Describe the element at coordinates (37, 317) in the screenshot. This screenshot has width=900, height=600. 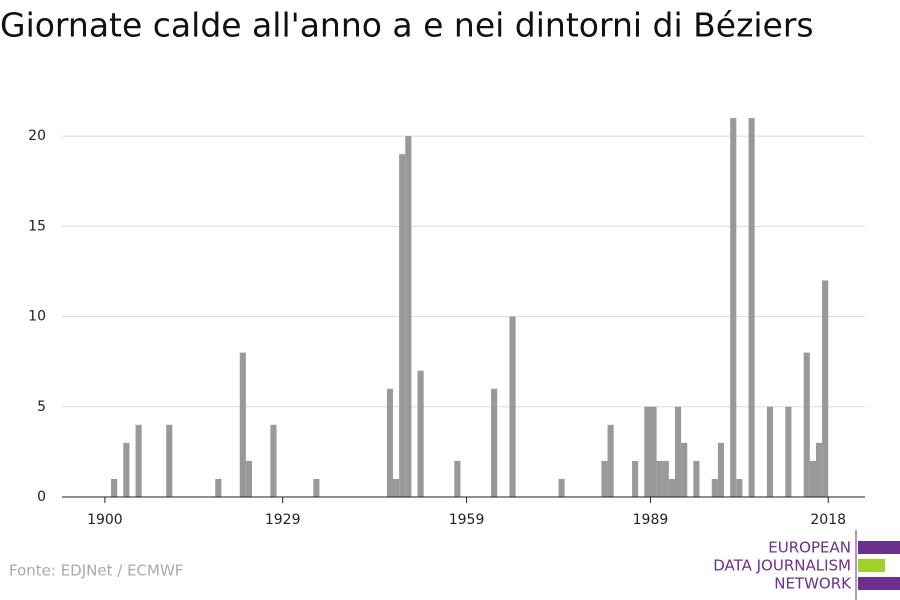
I see `y-tick-label: 10` at that location.